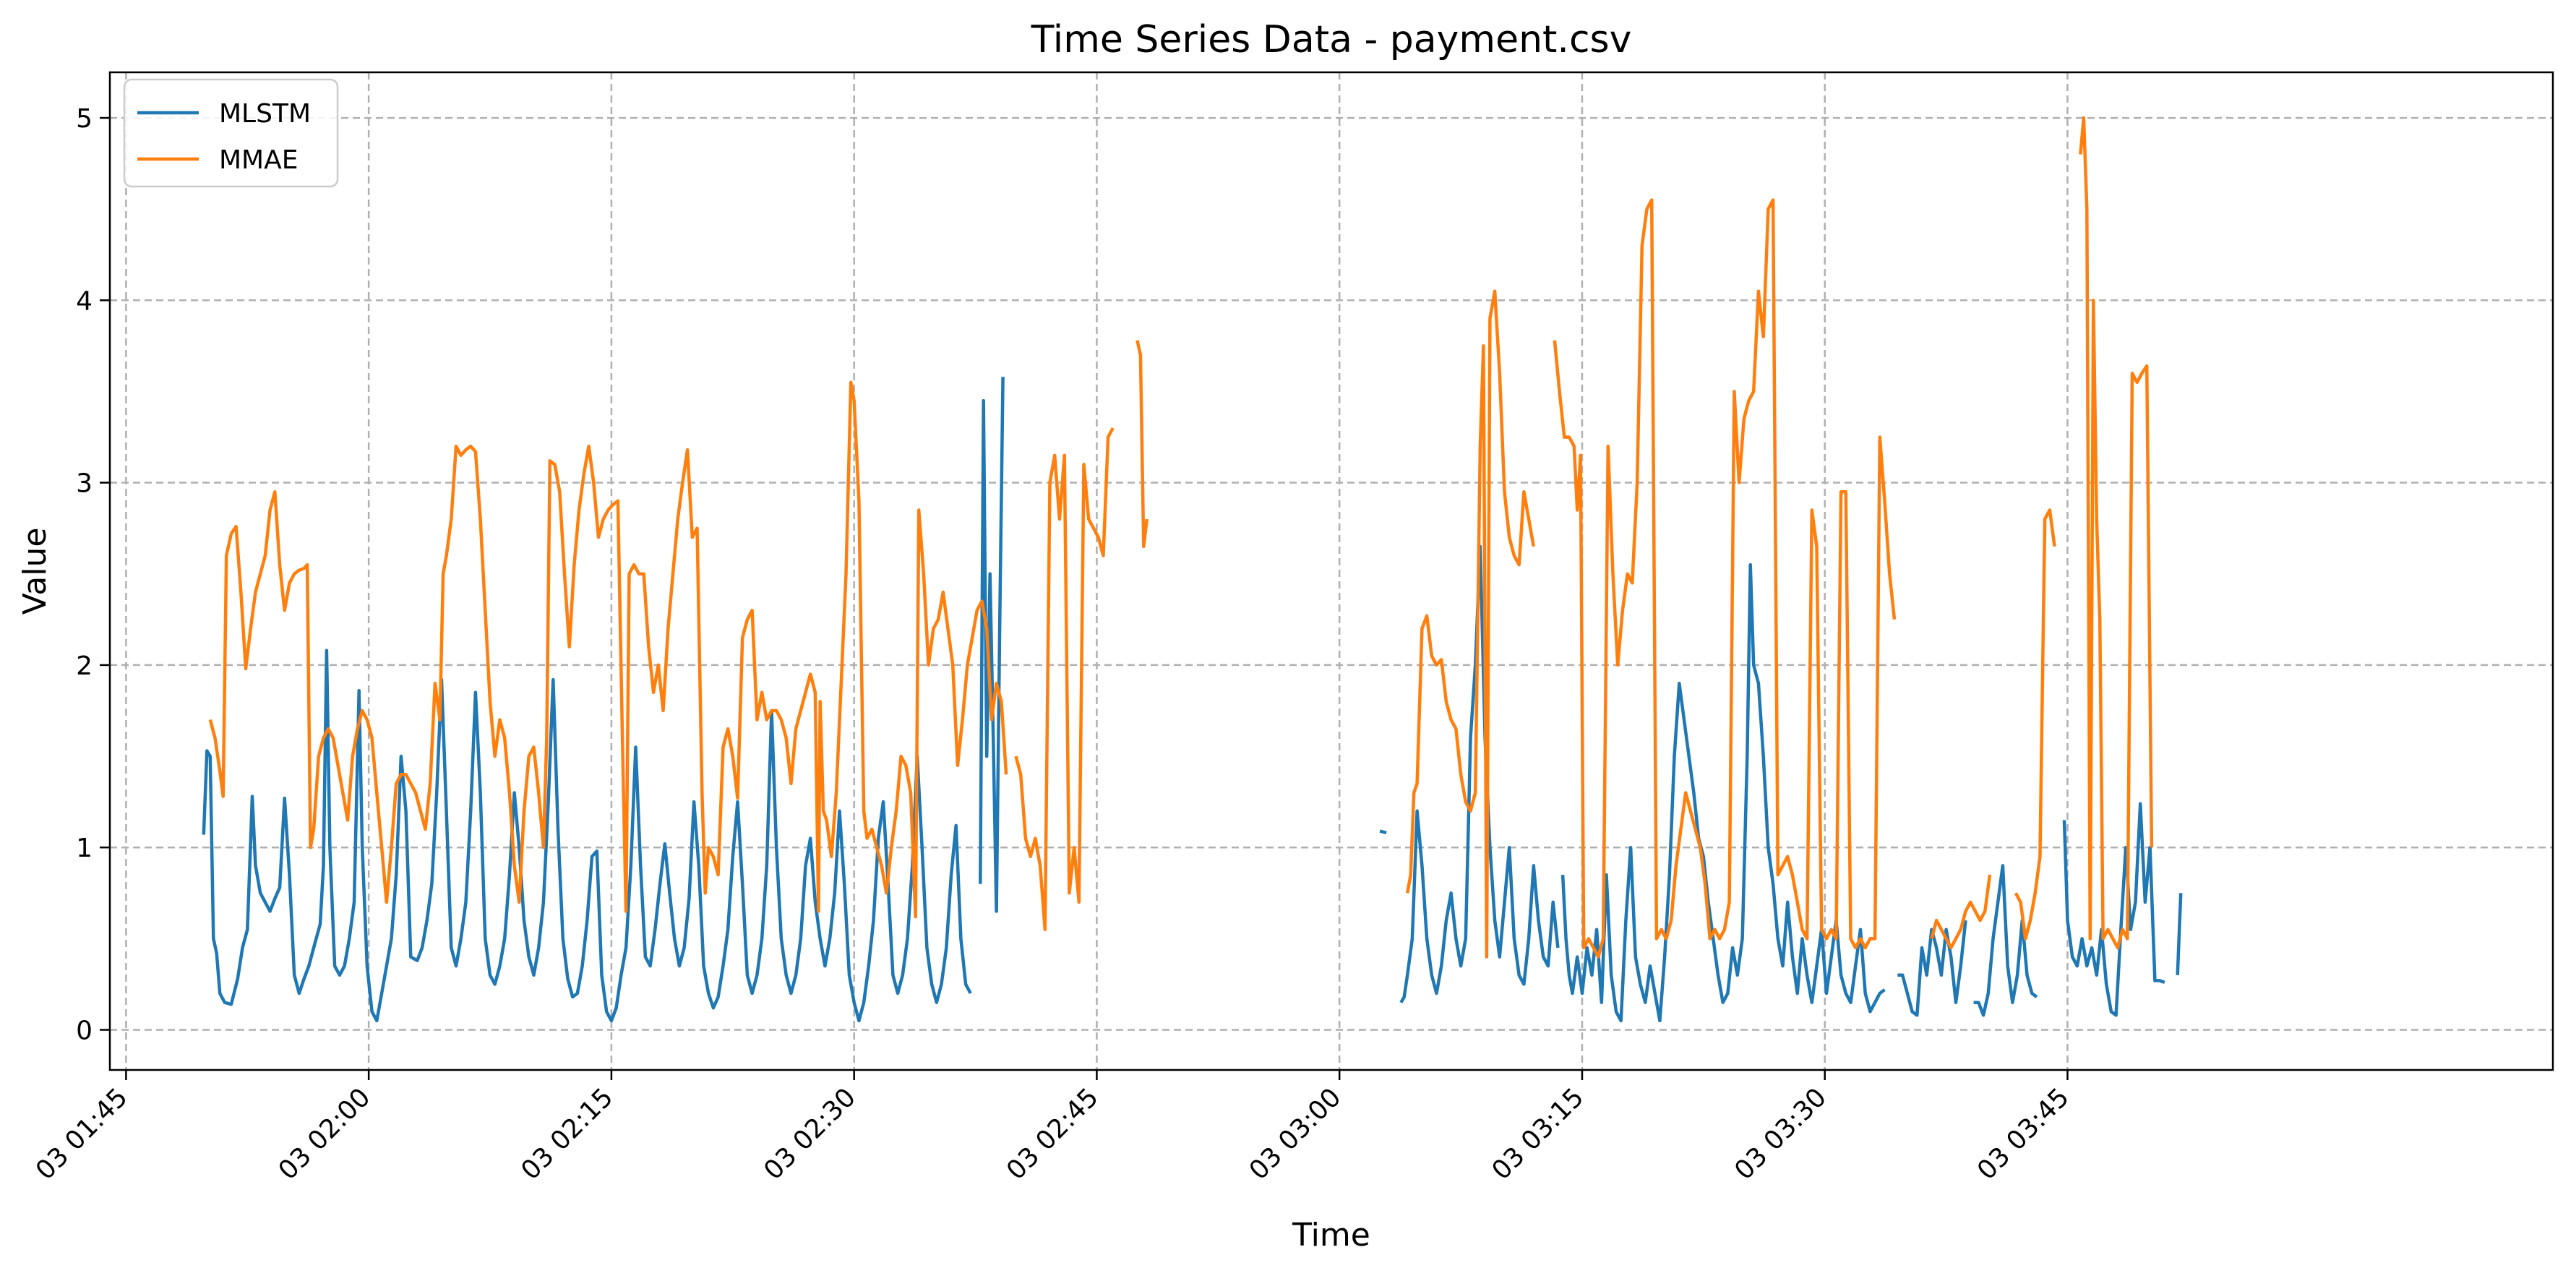  I want to click on legend: MLSTM MMAE, so click(231, 133).